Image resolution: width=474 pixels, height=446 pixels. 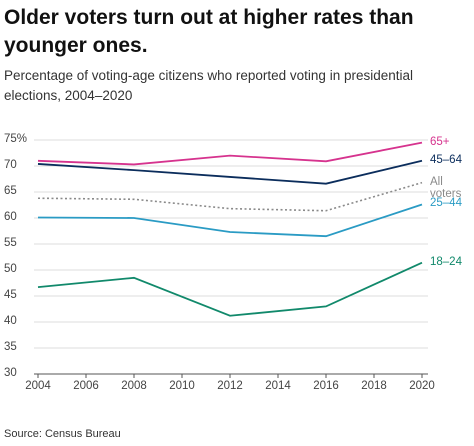 I want to click on x-tick-label: 2016, so click(x=326, y=386).